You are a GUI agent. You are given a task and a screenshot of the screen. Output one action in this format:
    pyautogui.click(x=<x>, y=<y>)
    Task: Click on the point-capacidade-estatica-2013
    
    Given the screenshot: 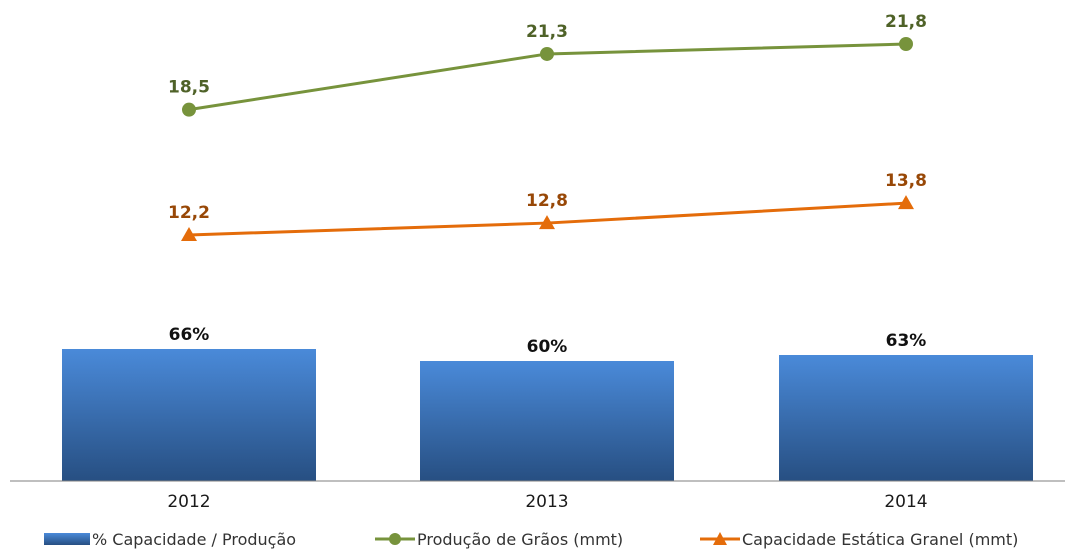 What is the action you would take?
    pyautogui.click(x=547, y=222)
    